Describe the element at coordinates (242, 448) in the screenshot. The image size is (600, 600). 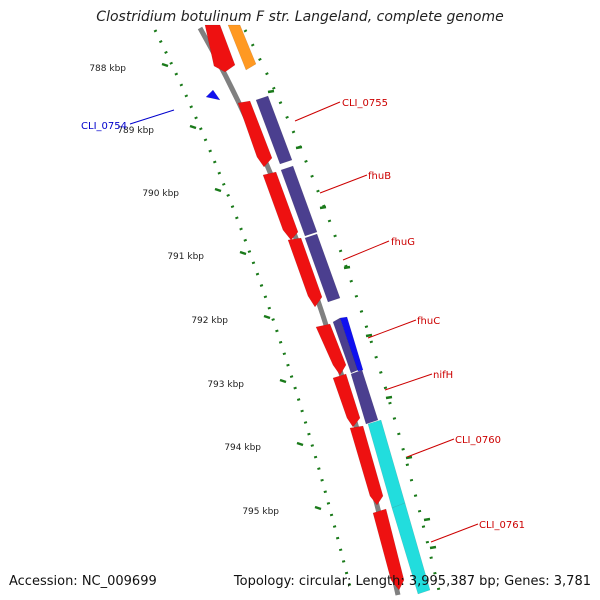
I see `kbp-label: 794 kbp` at that location.